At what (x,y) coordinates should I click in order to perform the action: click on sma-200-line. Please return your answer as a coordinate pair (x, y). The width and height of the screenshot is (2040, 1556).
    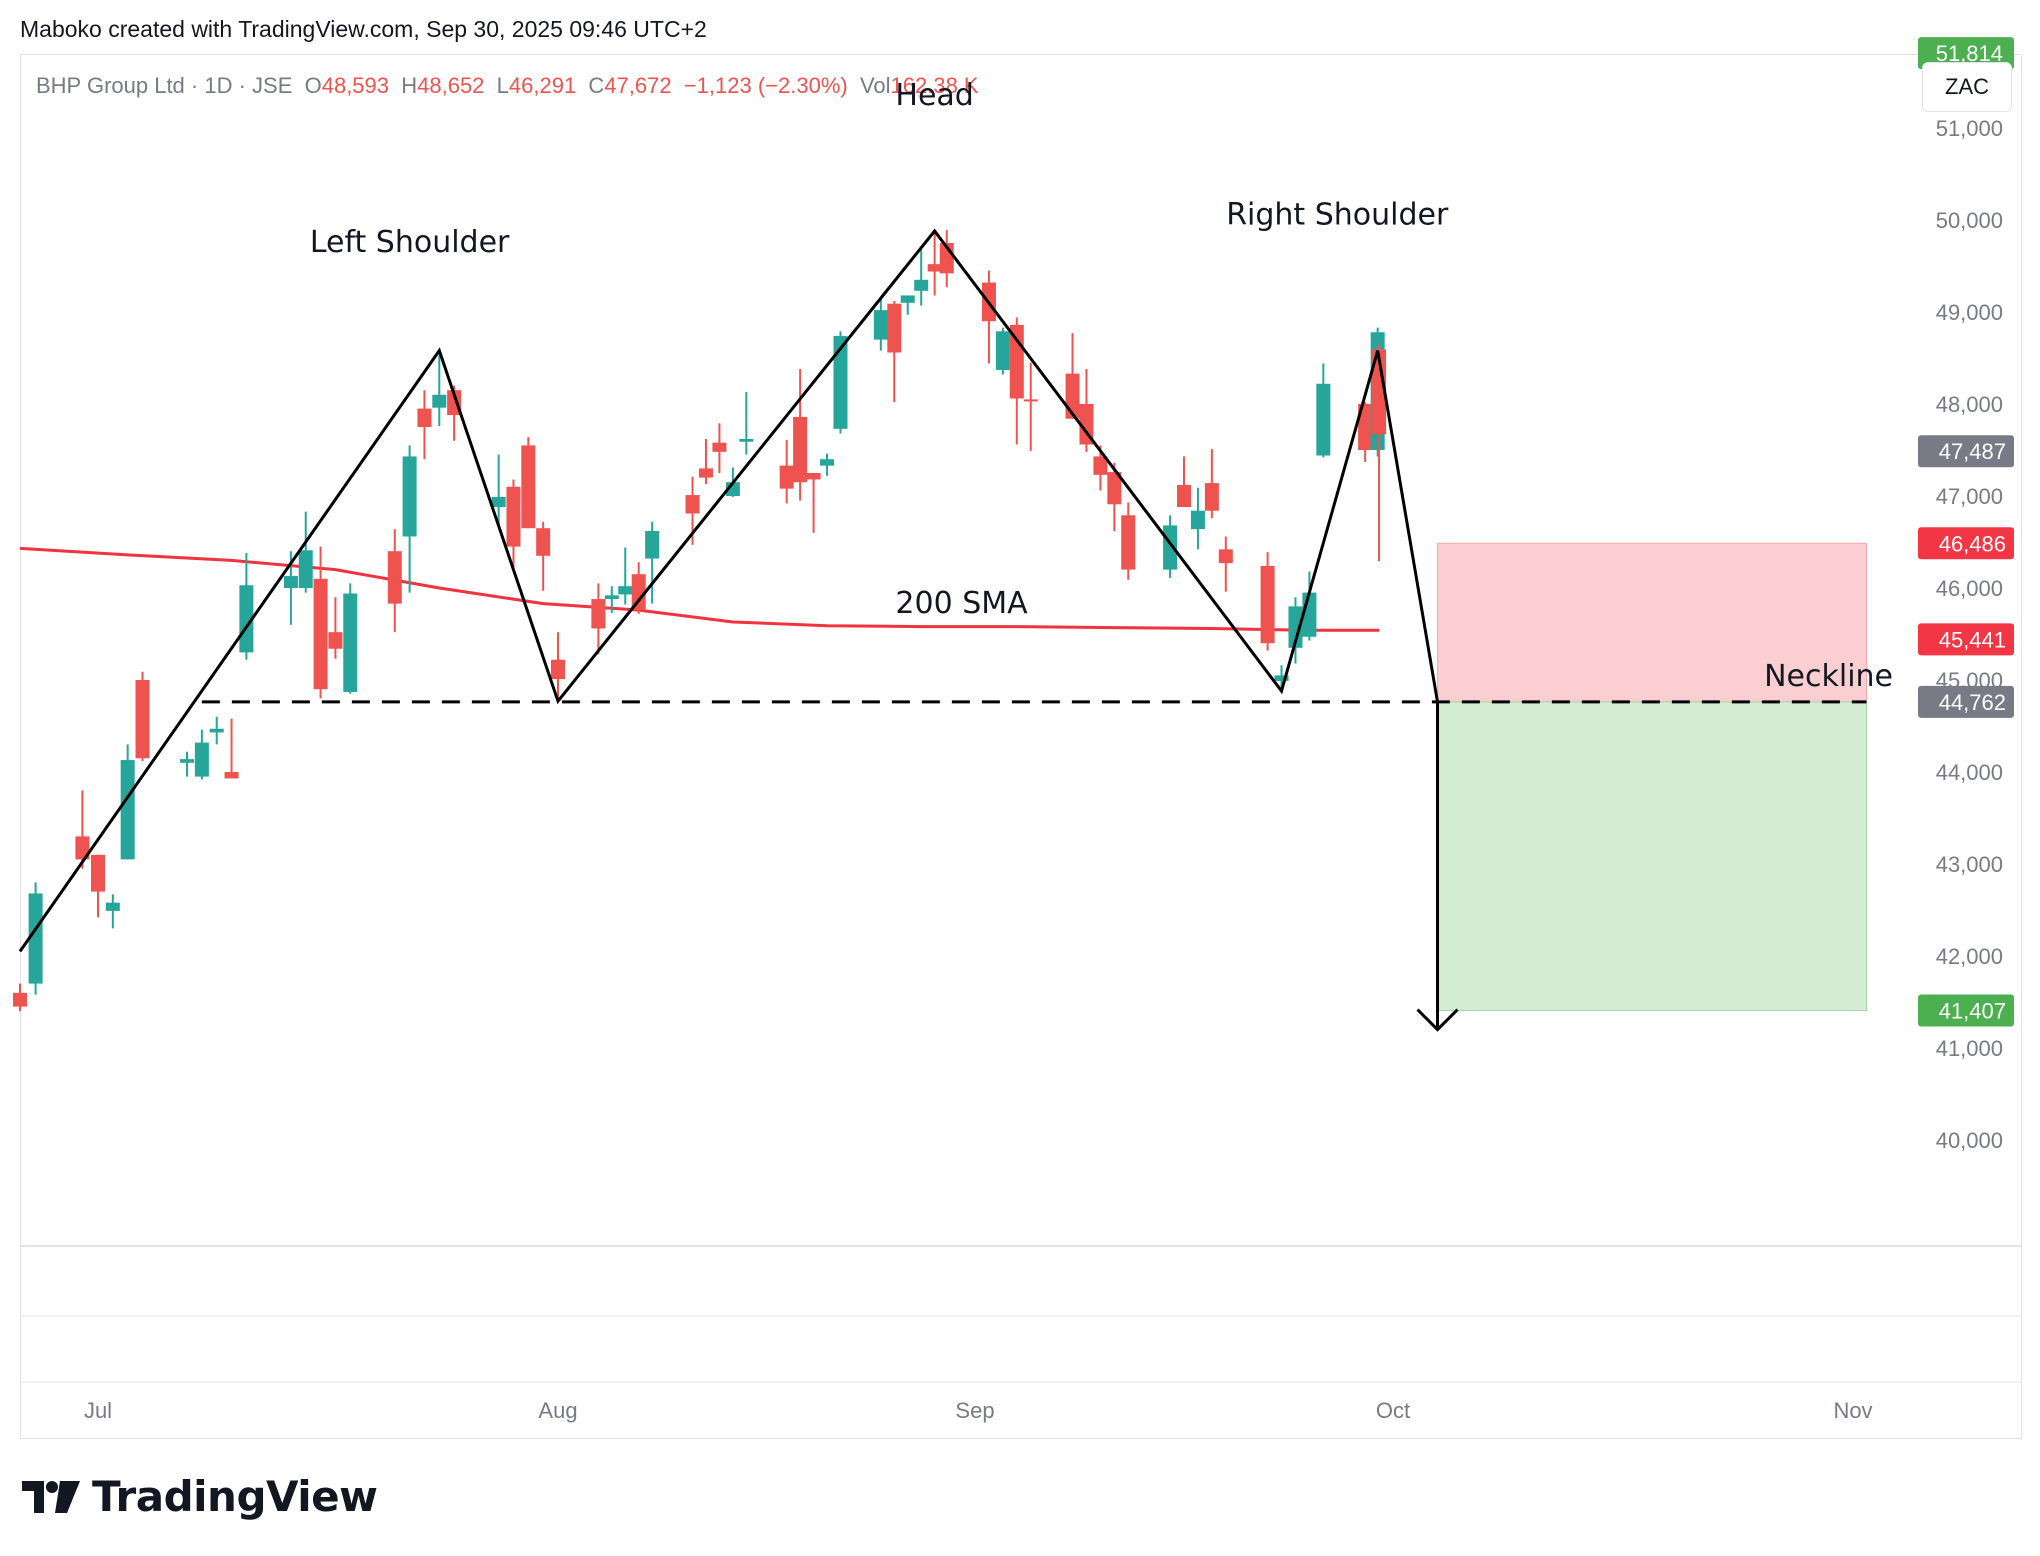
    Looking at the image, I should click on (699, 589).